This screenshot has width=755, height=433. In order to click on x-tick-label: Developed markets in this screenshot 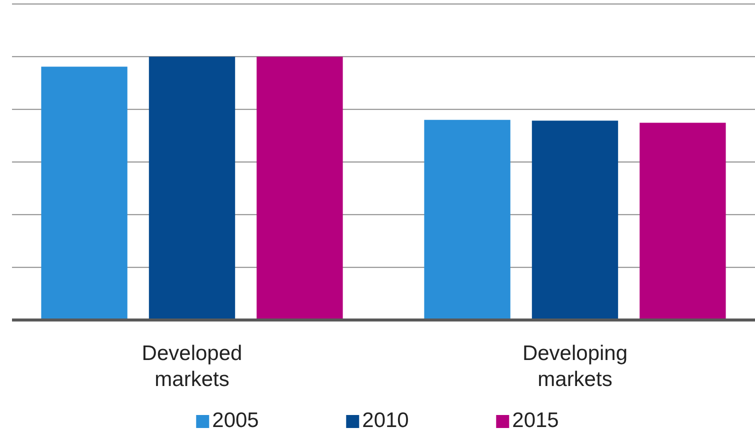, I will do `click(192, 366)`.